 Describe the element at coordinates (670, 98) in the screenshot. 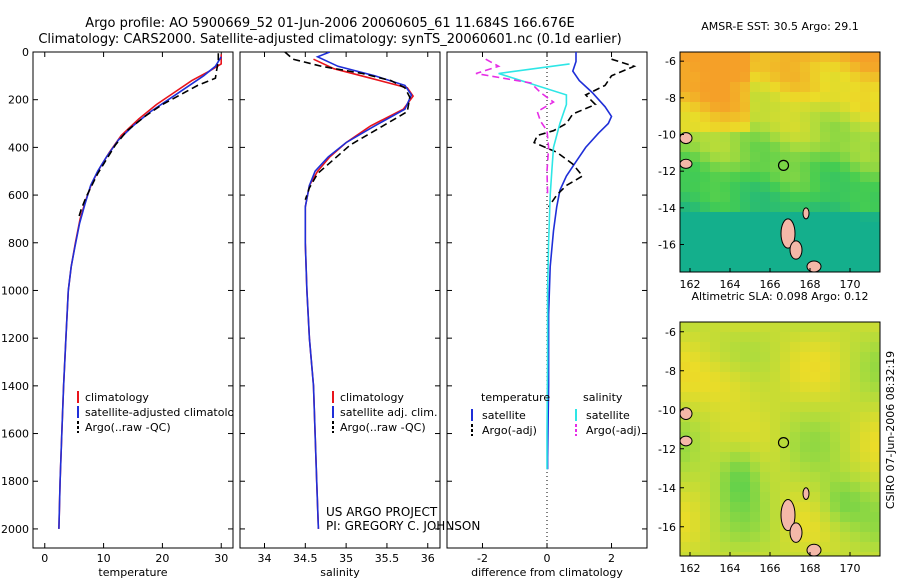

I see `map-y-tick-label: -8` at that location.